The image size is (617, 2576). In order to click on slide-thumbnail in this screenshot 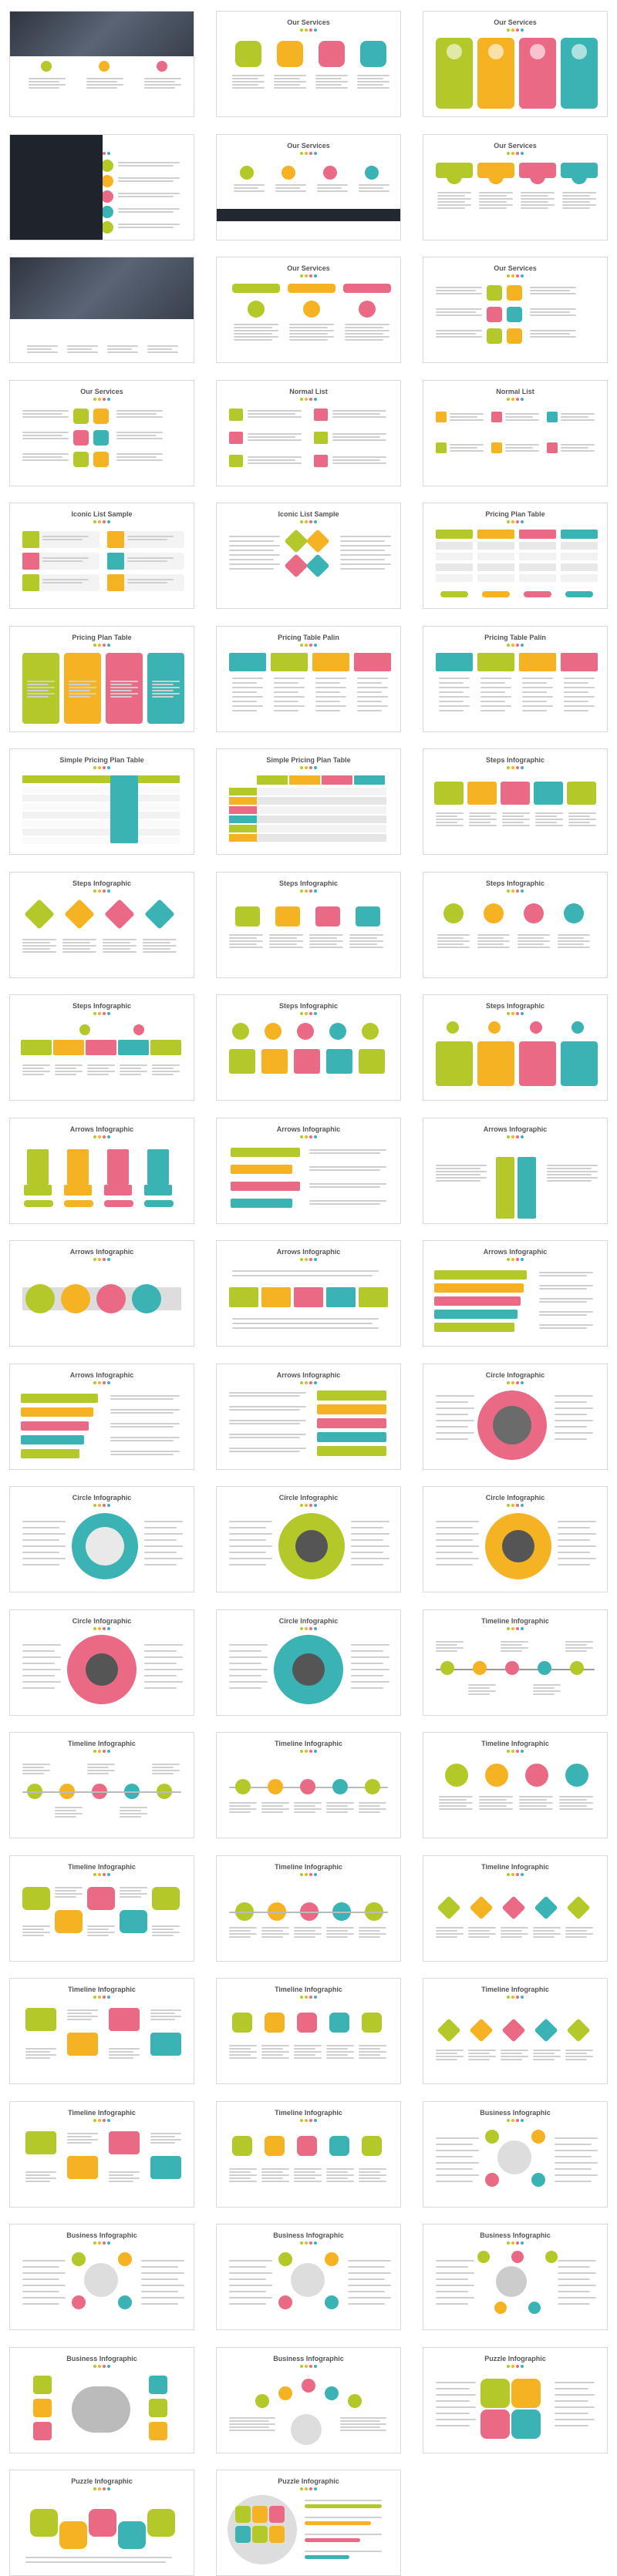, I will do `click(101, 186)`.